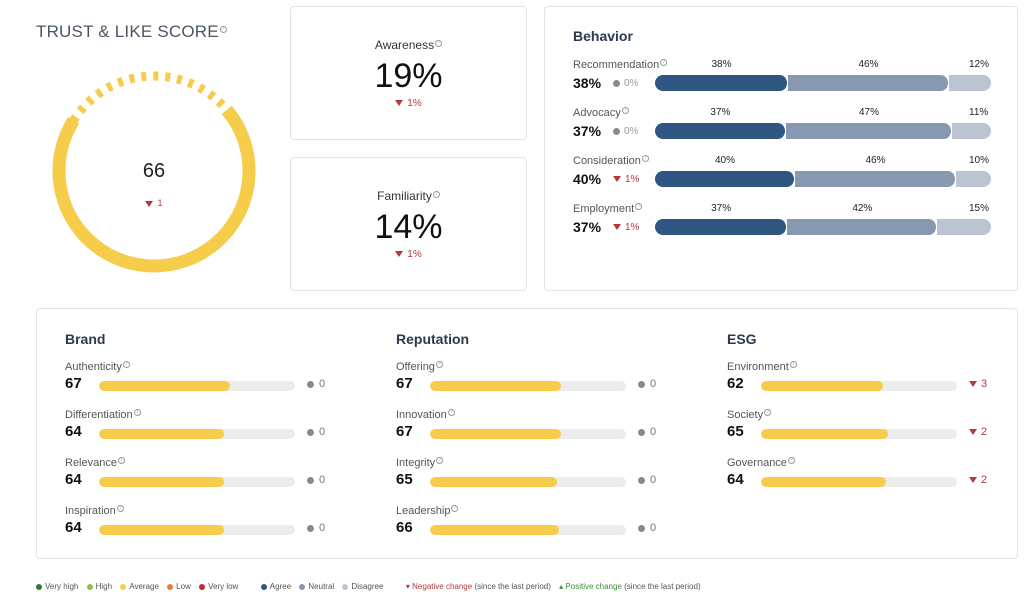 The width and height of the screenshot is (1024, 597). Describe the element at coordinates (73, 383) in the screenshot. I see `dimension-value: 67` at that location.